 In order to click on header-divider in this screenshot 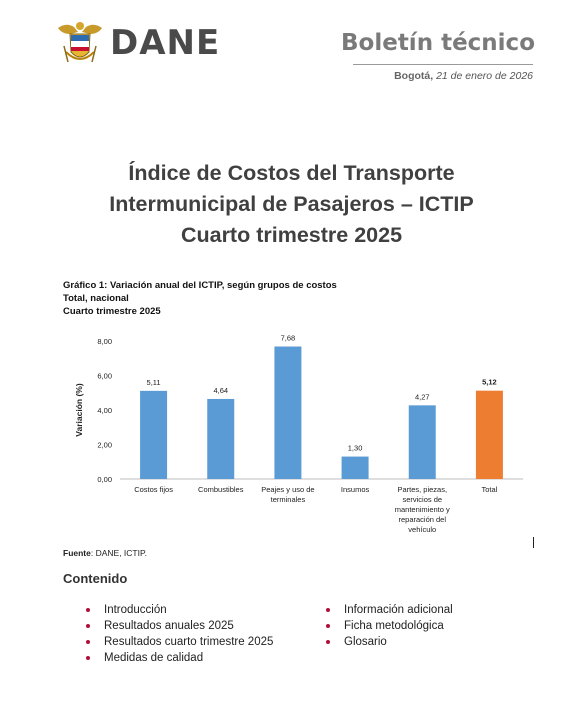, I will do `click(443, 64)`.